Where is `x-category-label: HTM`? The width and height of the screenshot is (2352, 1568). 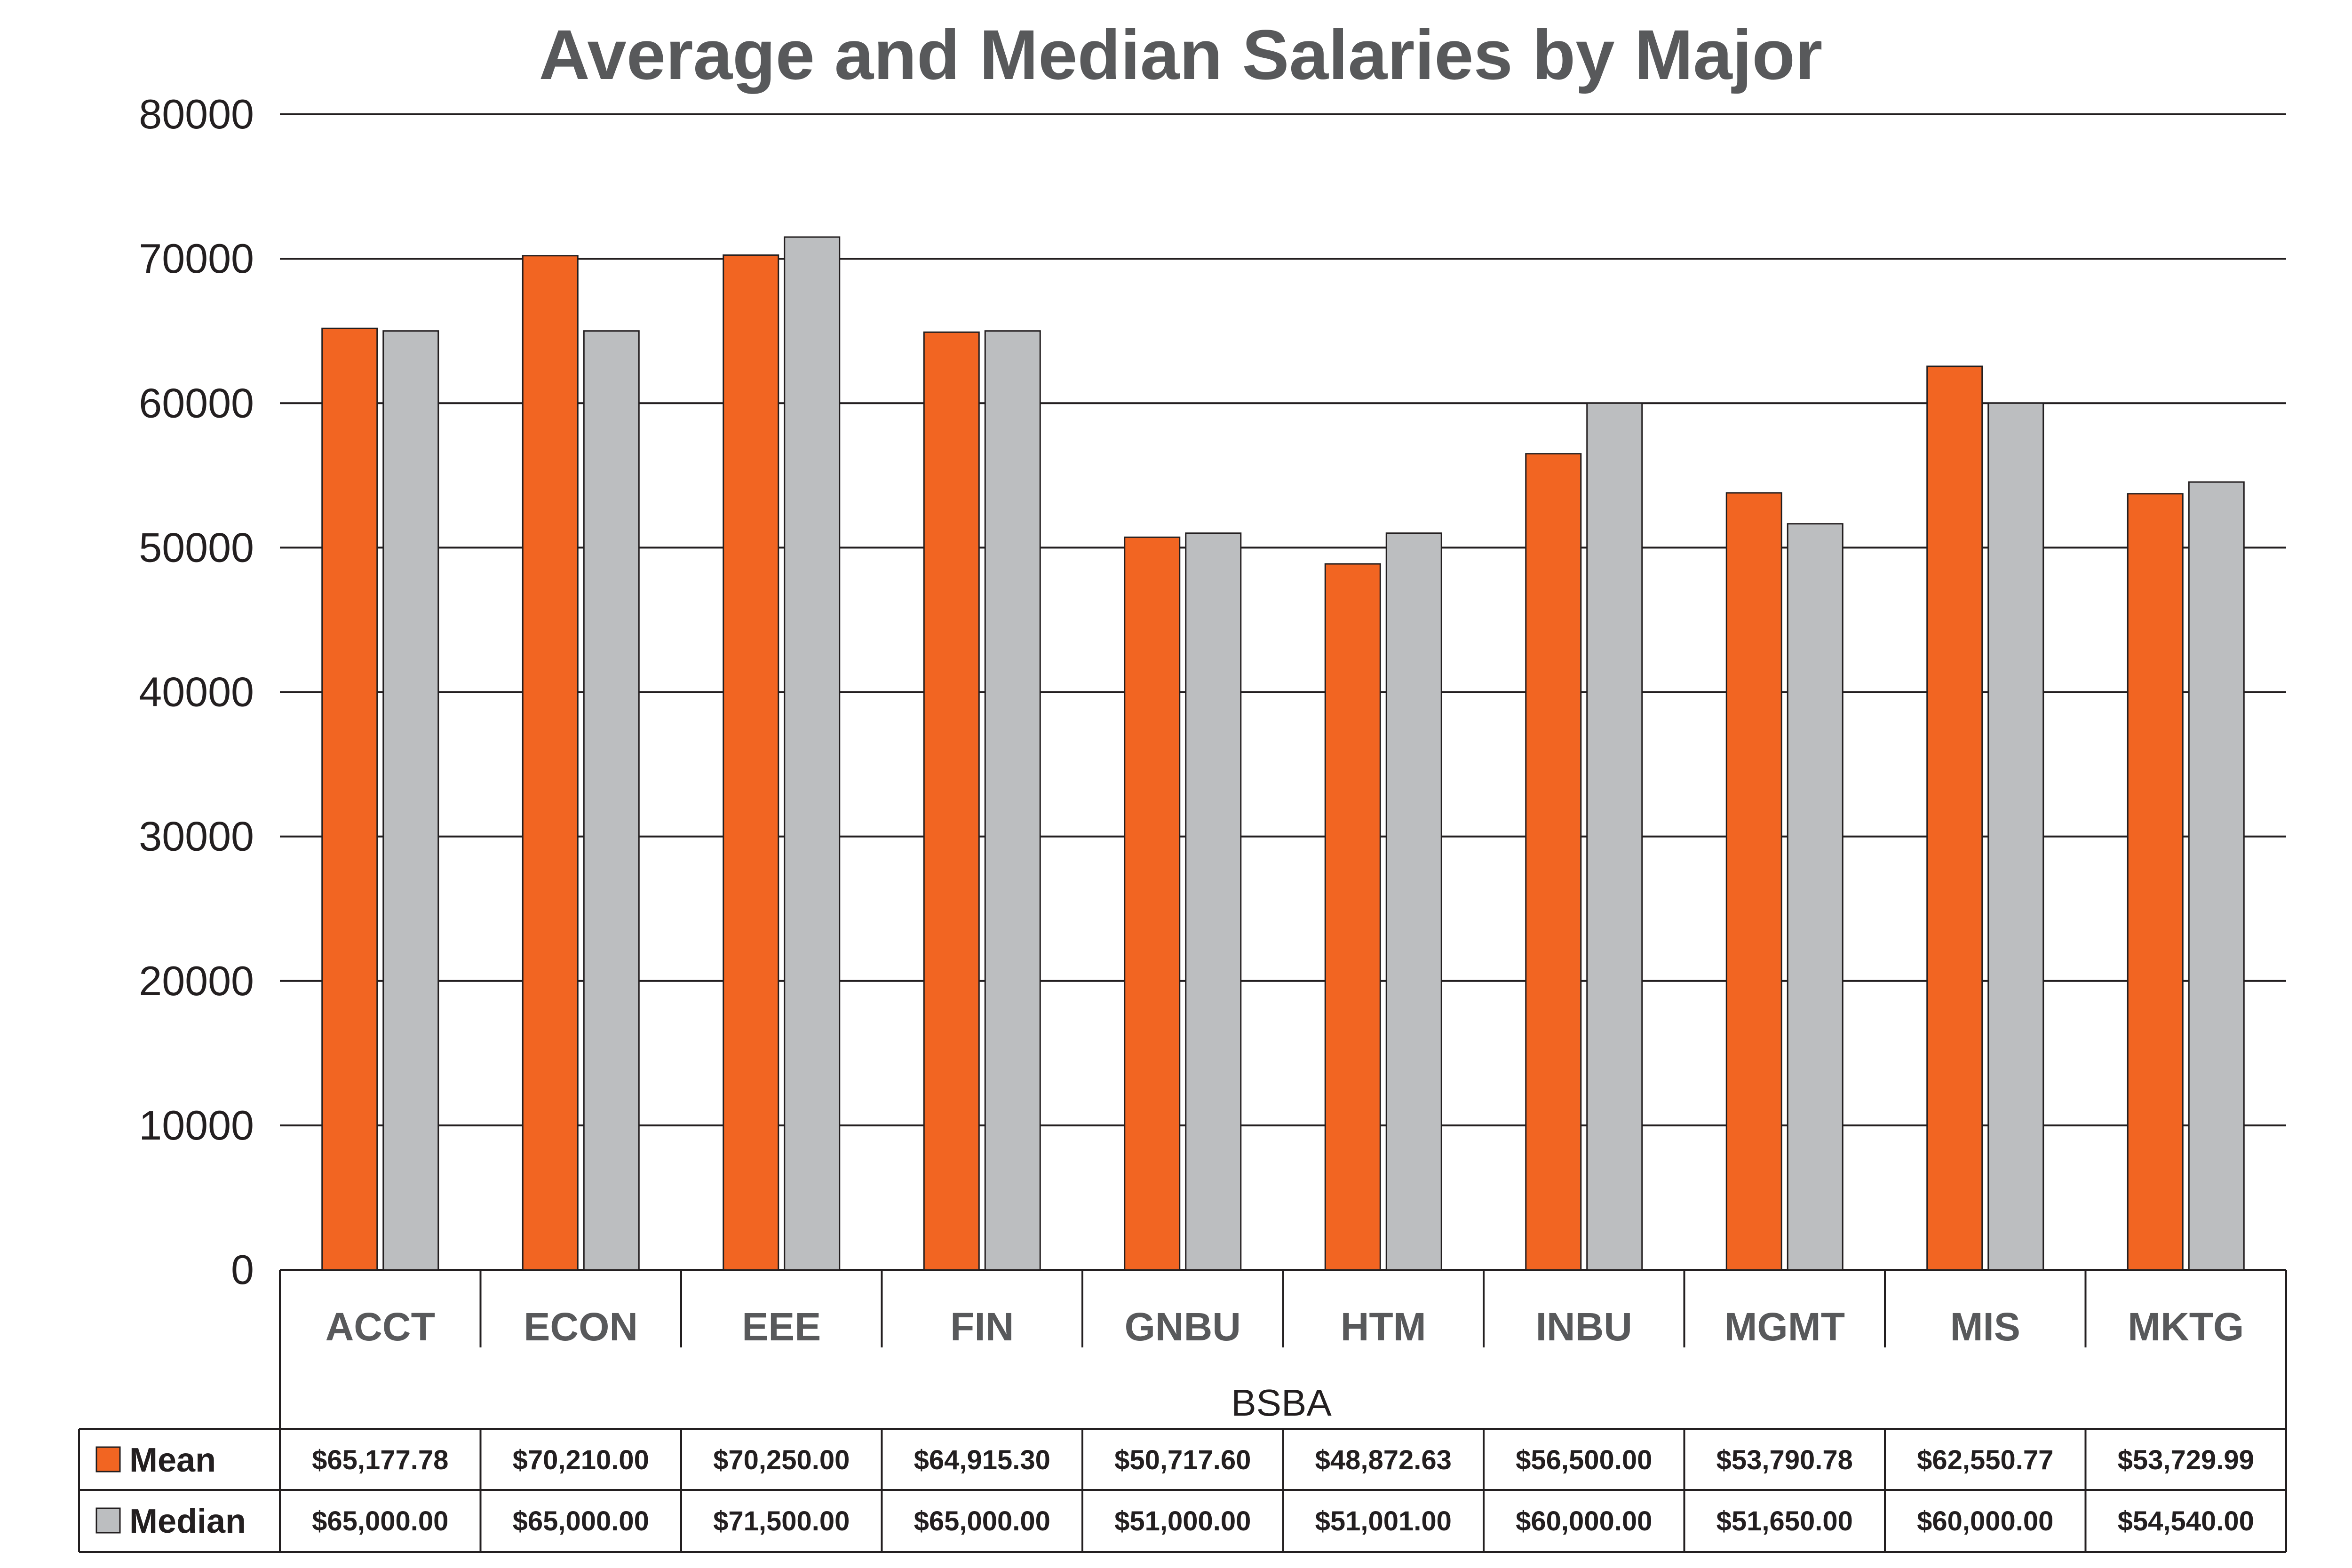
x-category-label: HTM is located at coordinates (1383, 1327).